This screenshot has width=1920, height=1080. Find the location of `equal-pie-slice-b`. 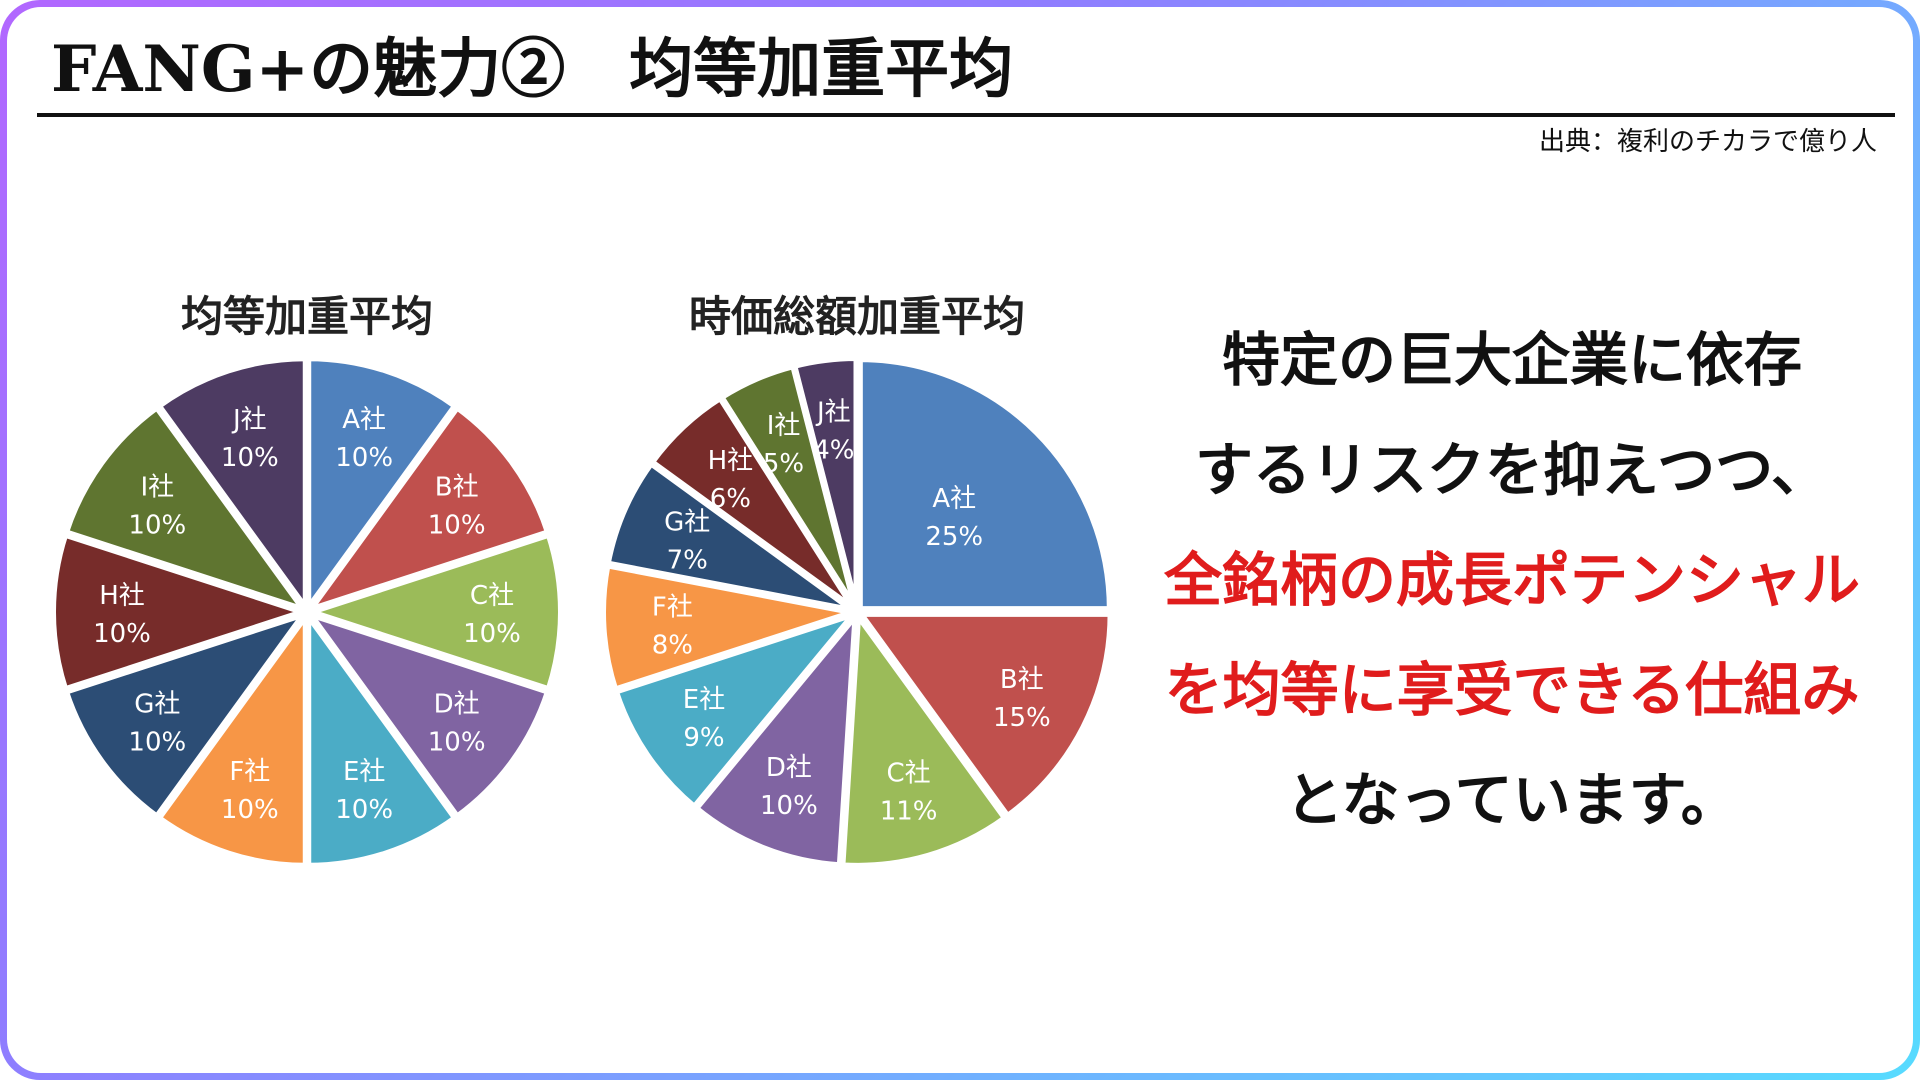

equal-pie-slice-b is located at coordinates (427, 509).